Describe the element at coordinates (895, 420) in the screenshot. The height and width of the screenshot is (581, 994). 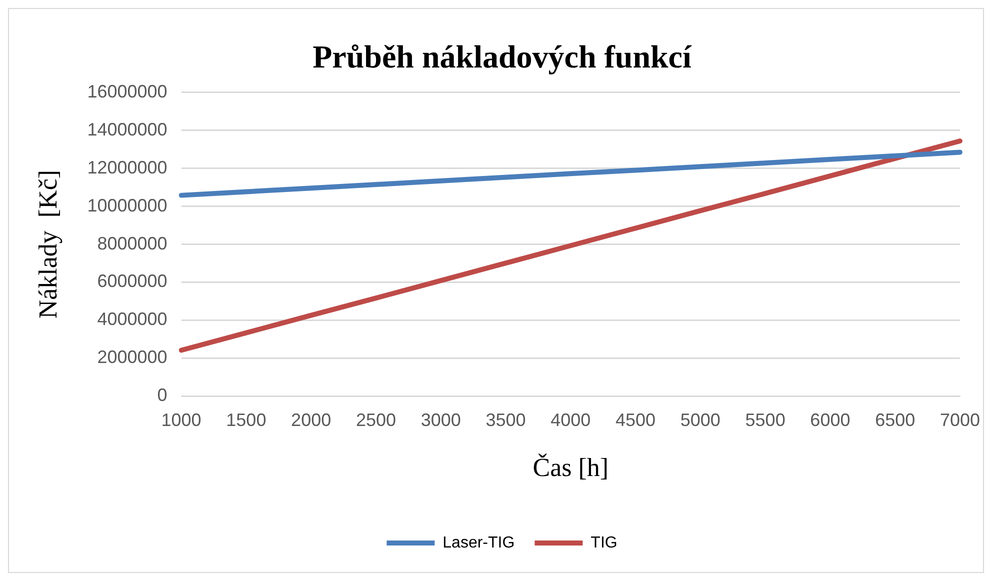
I see `x-tick-label: 6500` at that location.